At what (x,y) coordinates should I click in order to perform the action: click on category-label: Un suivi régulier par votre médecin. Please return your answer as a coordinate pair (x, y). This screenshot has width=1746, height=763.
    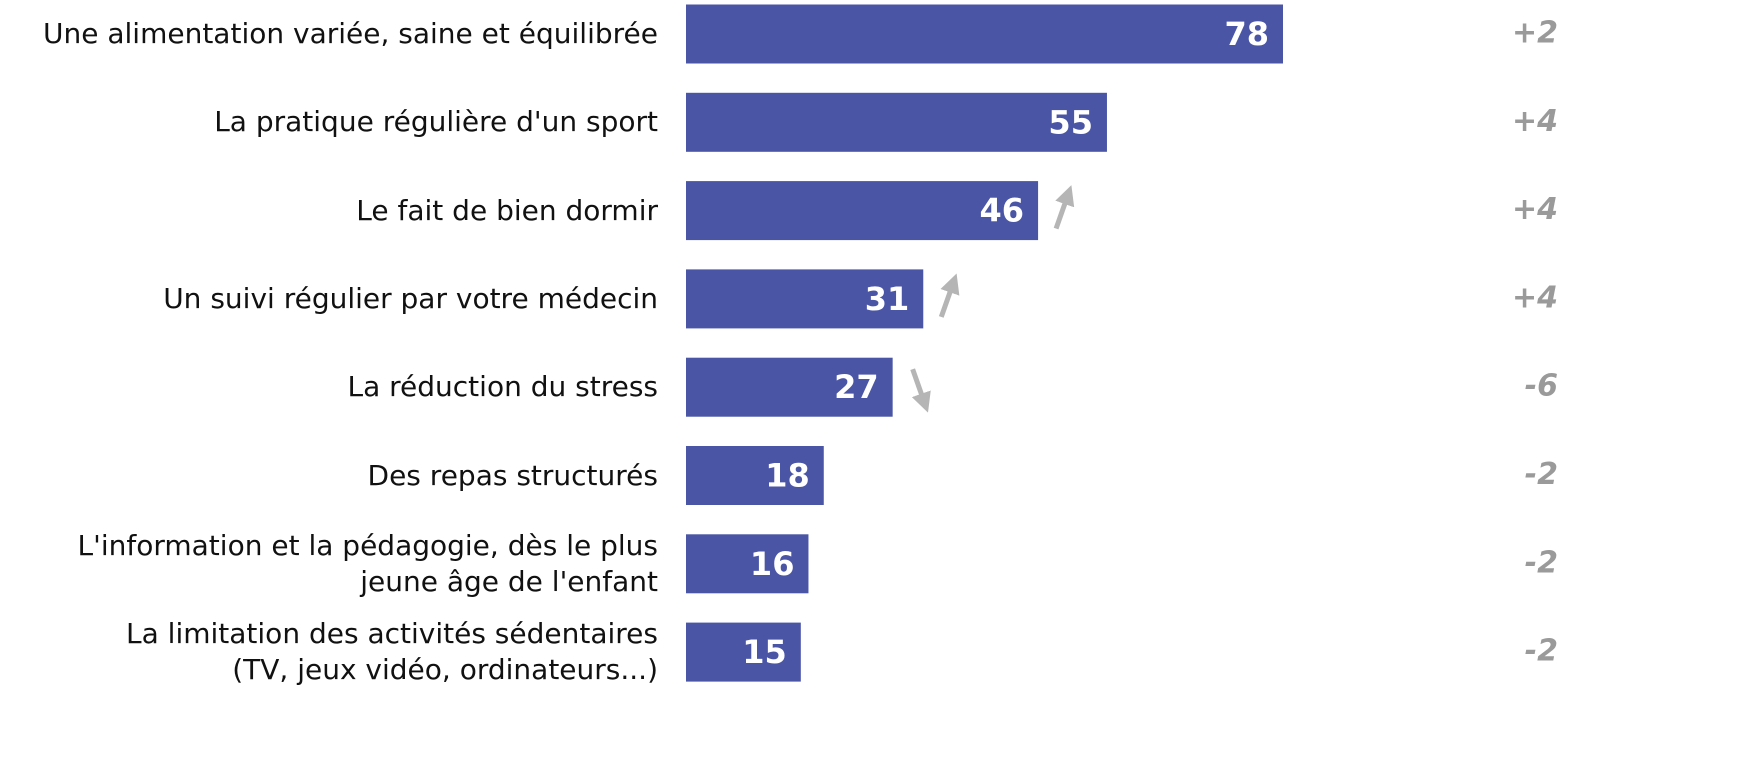
    Looking at the image, I should click on (410, 298).